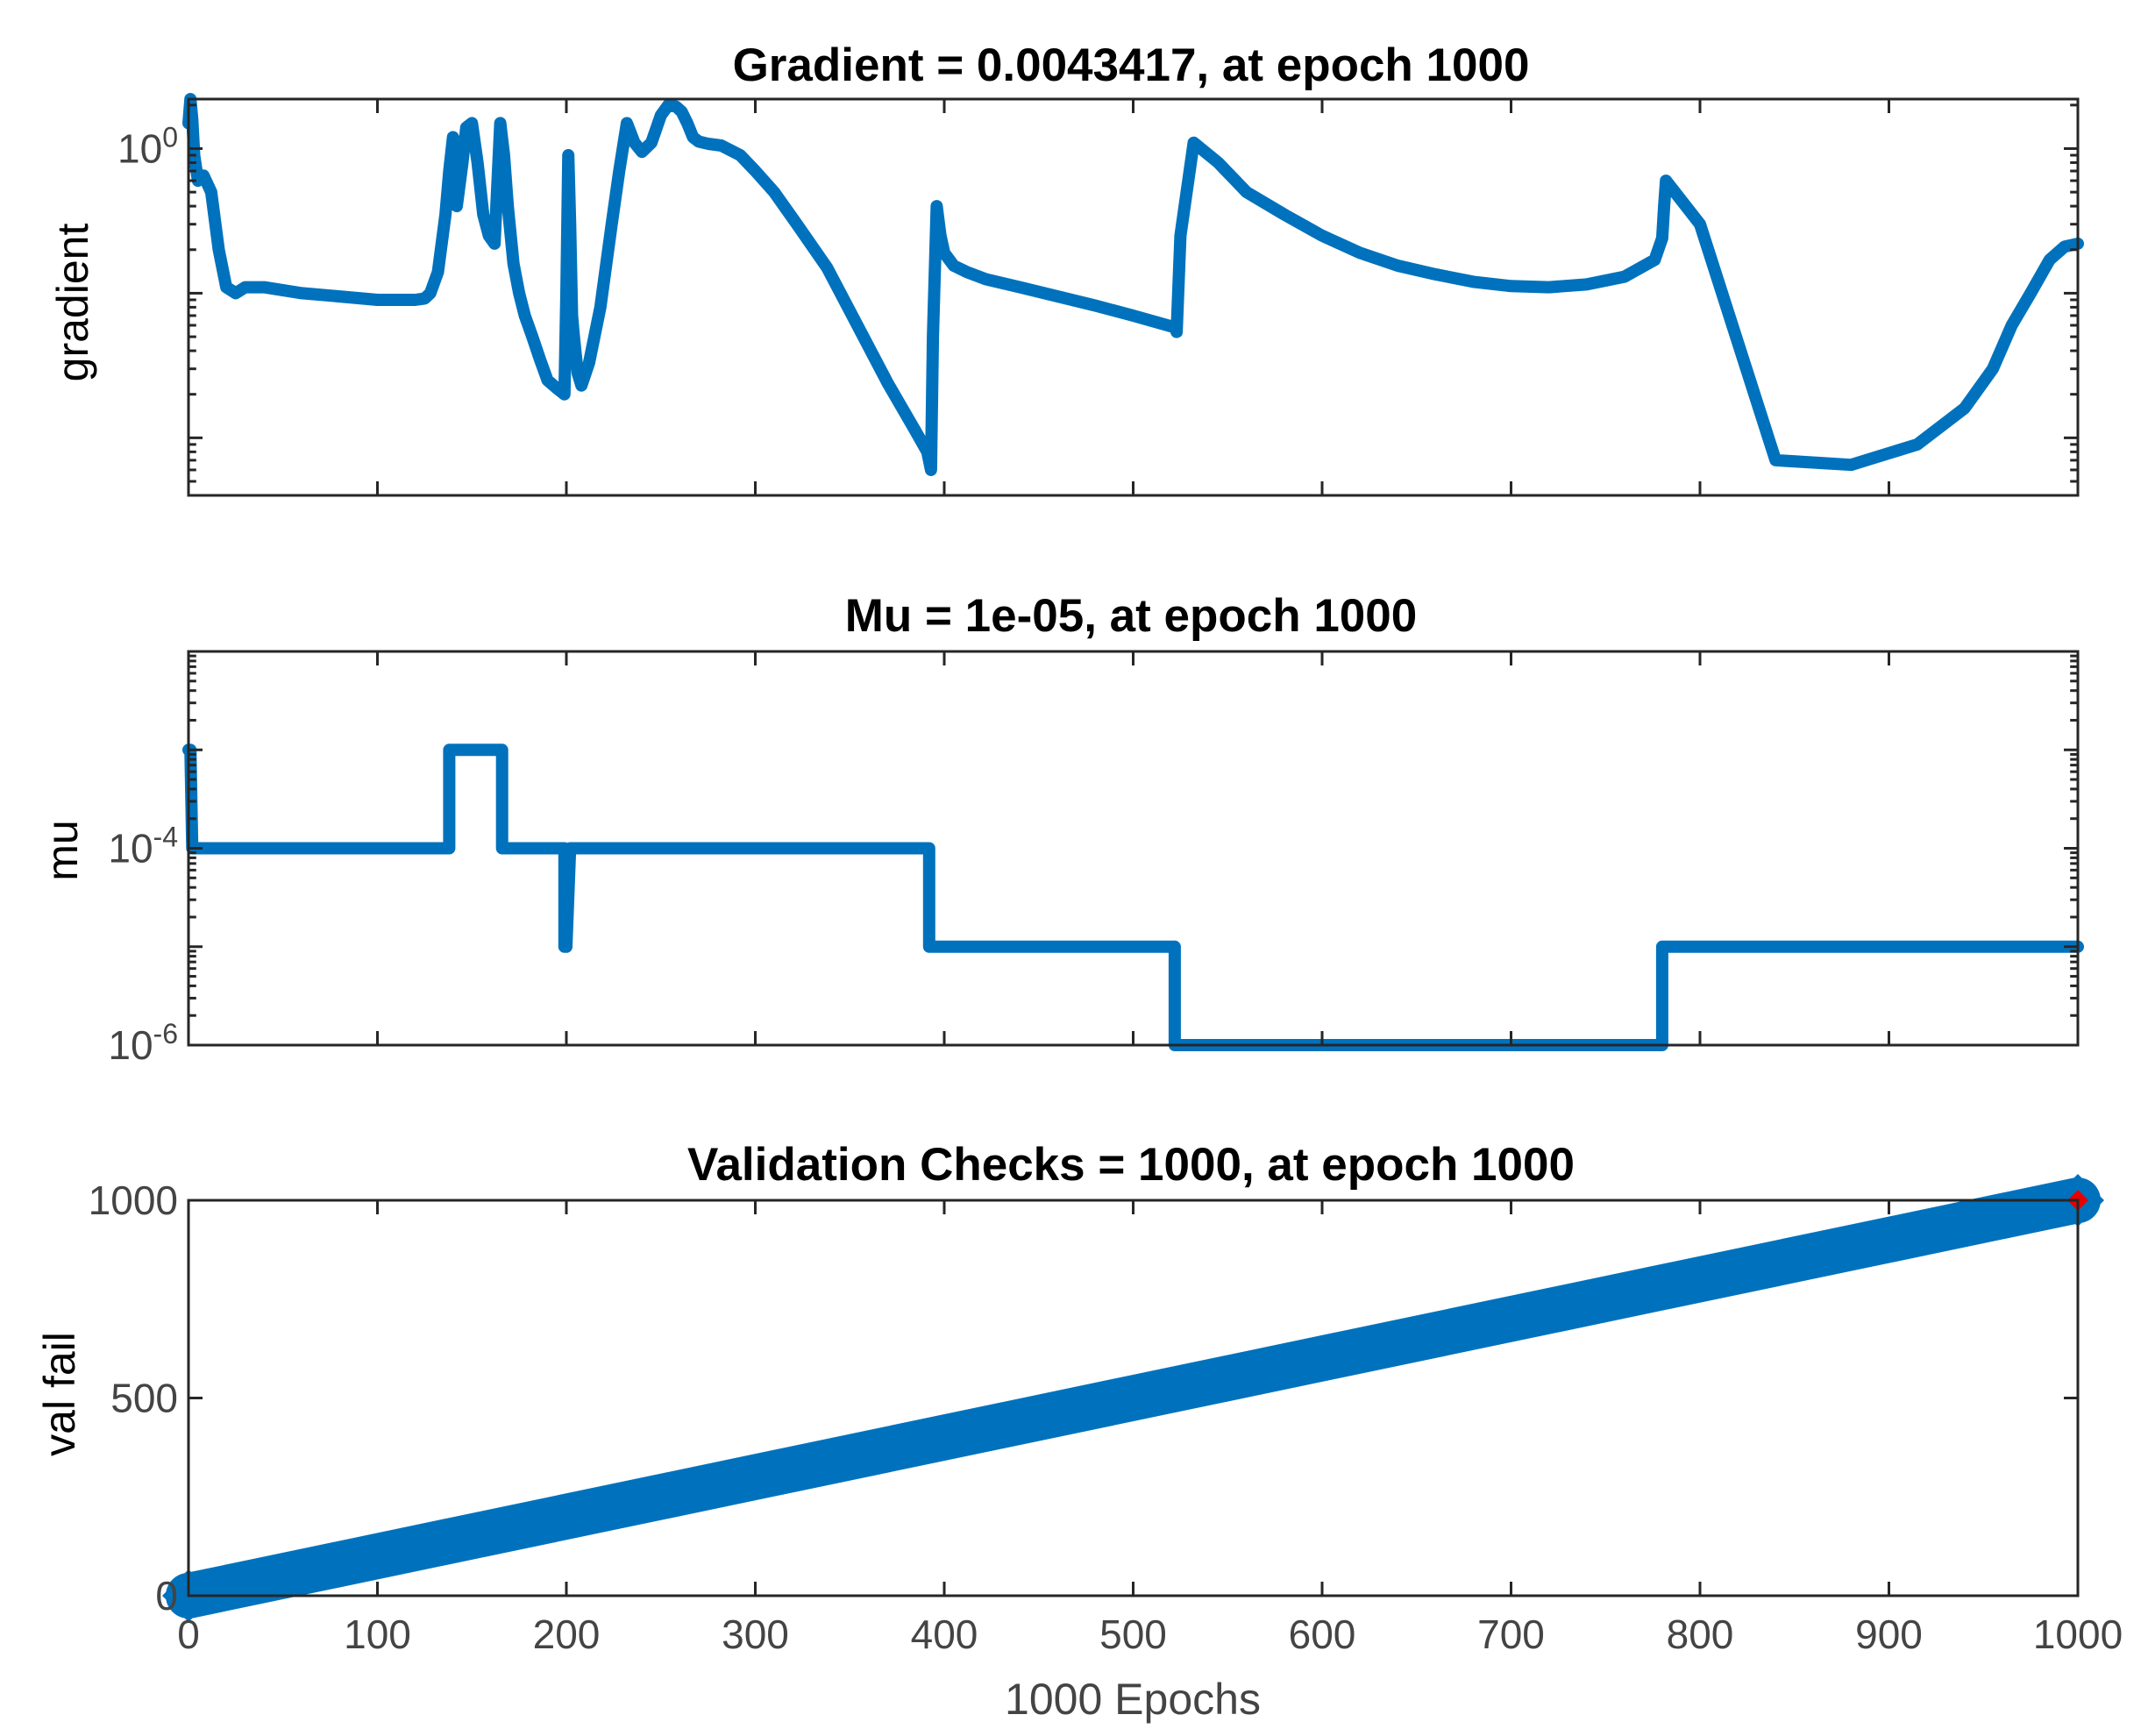  I want to click on mu-ytick-labels: 10-410-6, so click(143, 945).